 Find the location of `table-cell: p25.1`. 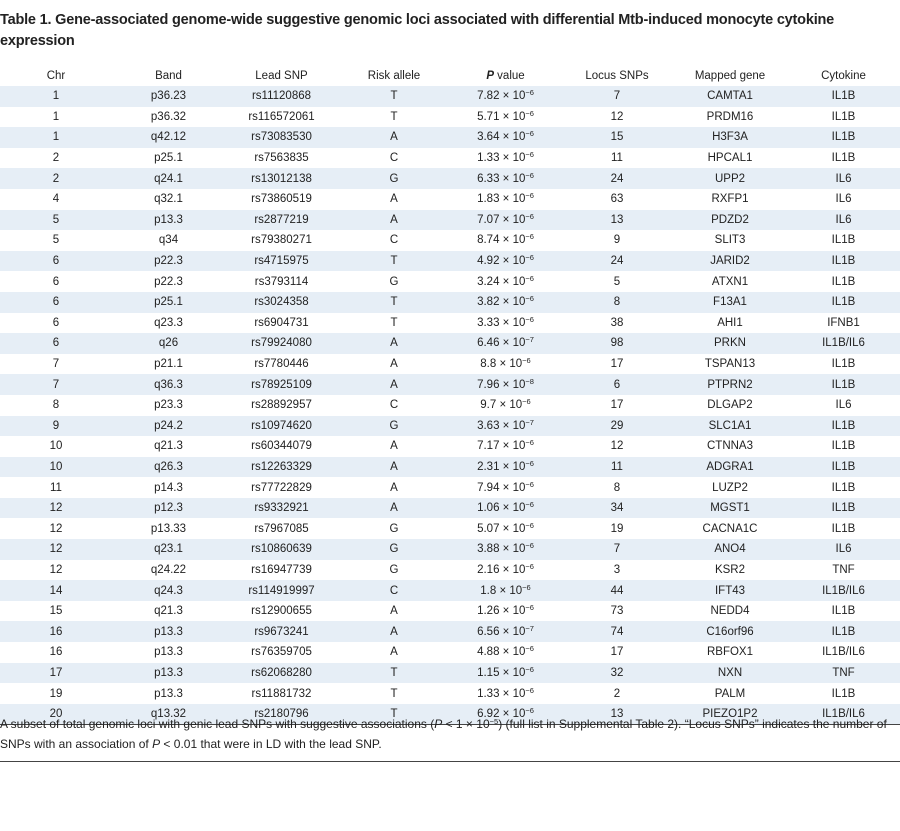

table-cell: p25.1 is located at coordinates (168, 302).